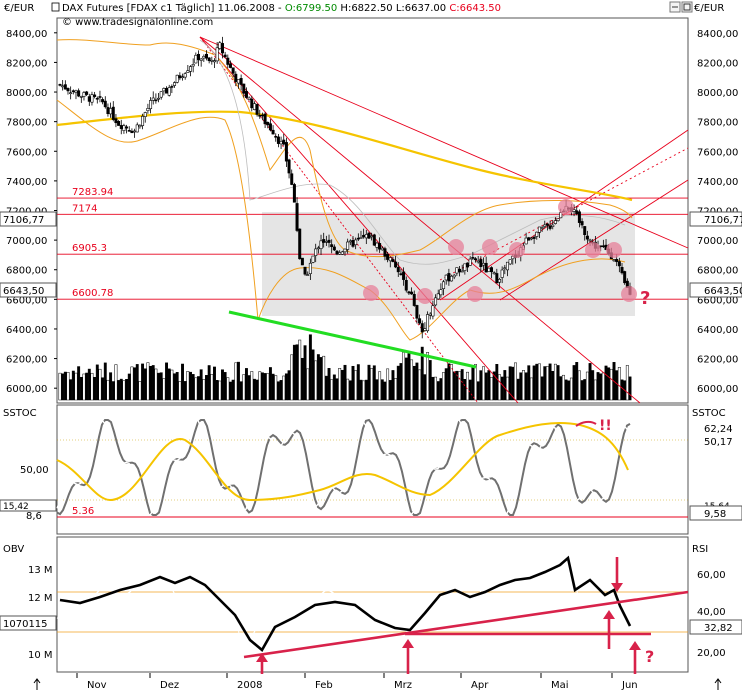 This screenshot has height=696, width=742. What do you see at coordinates (711, 612) in the screenshot?
I see `rsi-tick-40: 40,00` at bounding box center [711, 612].